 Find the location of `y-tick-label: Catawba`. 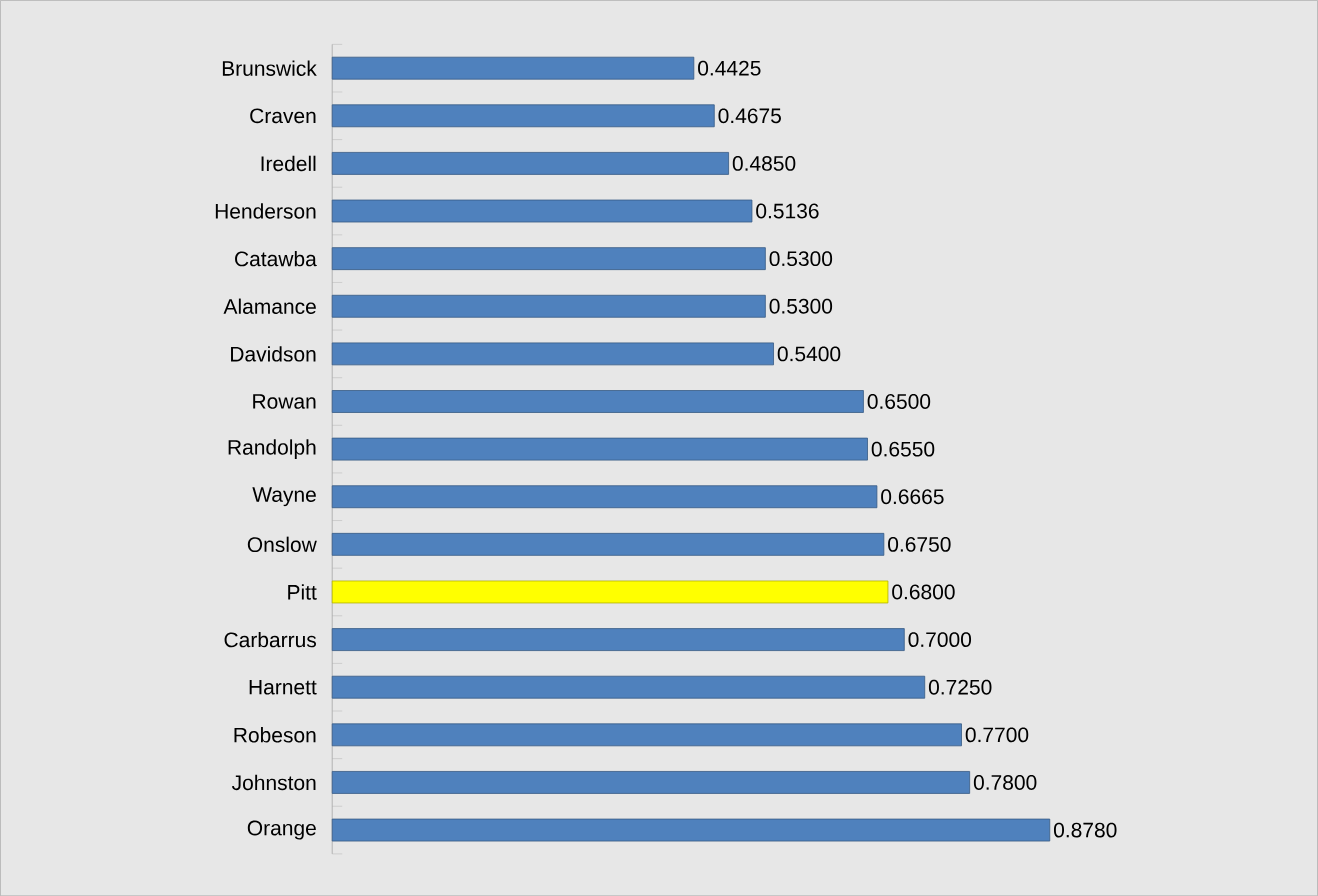

y-tick-label: Catawba is located at coordinates (276, 258).